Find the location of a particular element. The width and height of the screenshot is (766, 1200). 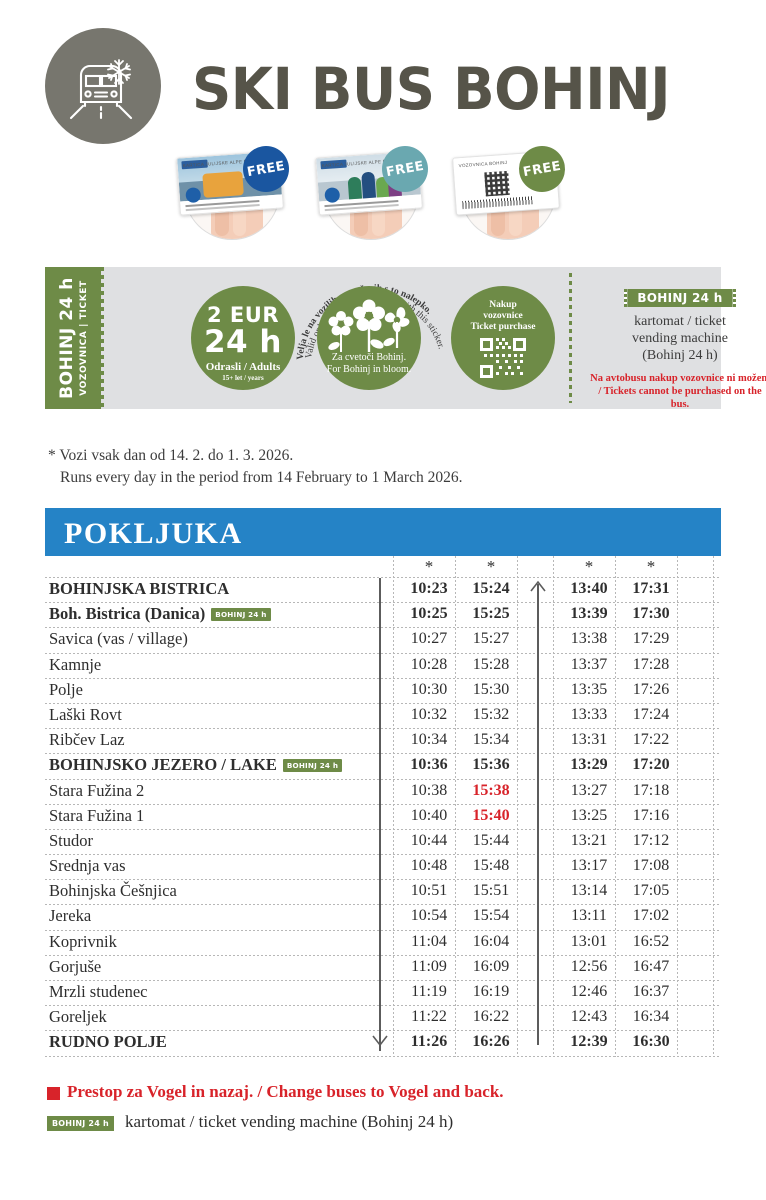

time-cell: 13:29 is located at coordinates (589, 765).